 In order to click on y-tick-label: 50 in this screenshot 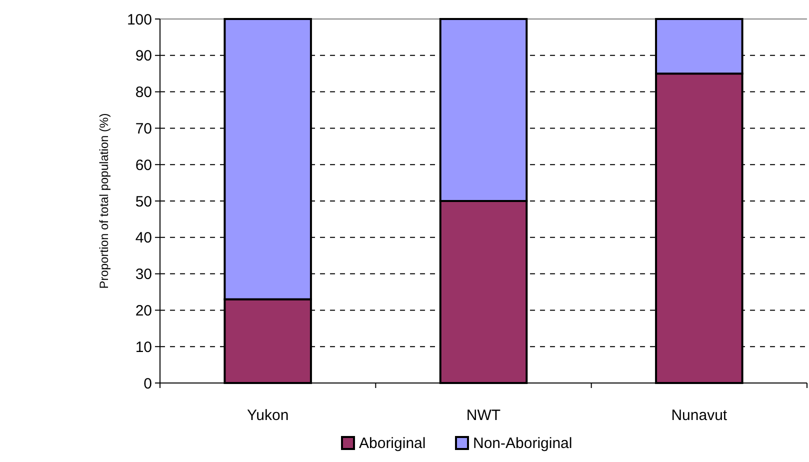, I will do `click(143, 201)`.